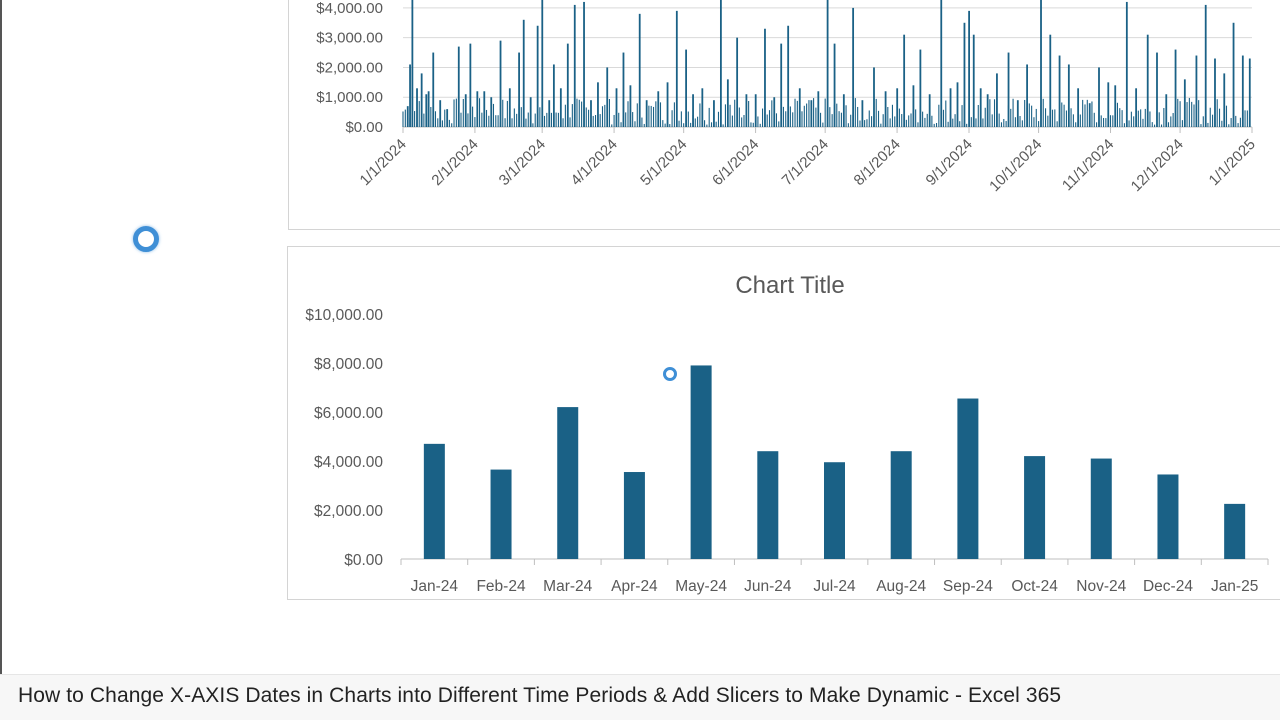 This screenshot has width=1280, height=720. What do you see at coordinates (435, 586) in the screenshot?
I see `x-tick-label: Jan-24` at bounding box center [435, 586].